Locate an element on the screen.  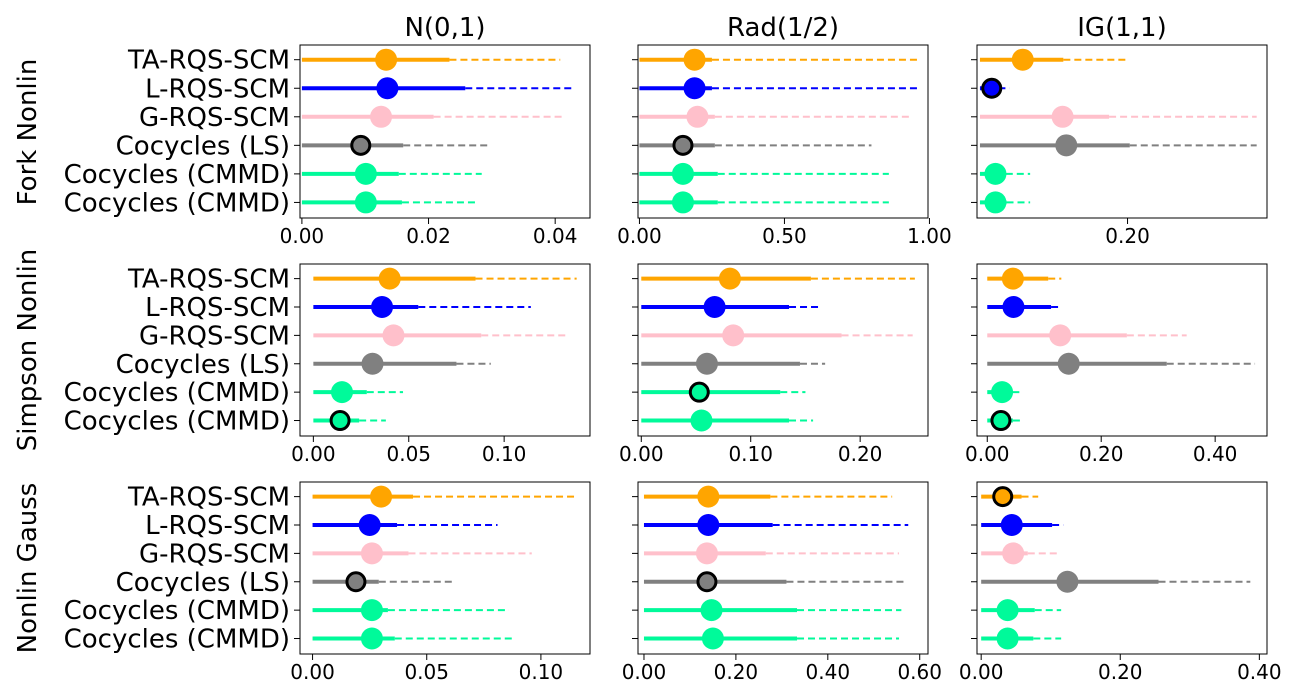
column-titles: N(0,1) Rad(1/2) IG(1,1) is located at coordinates (785, 28).